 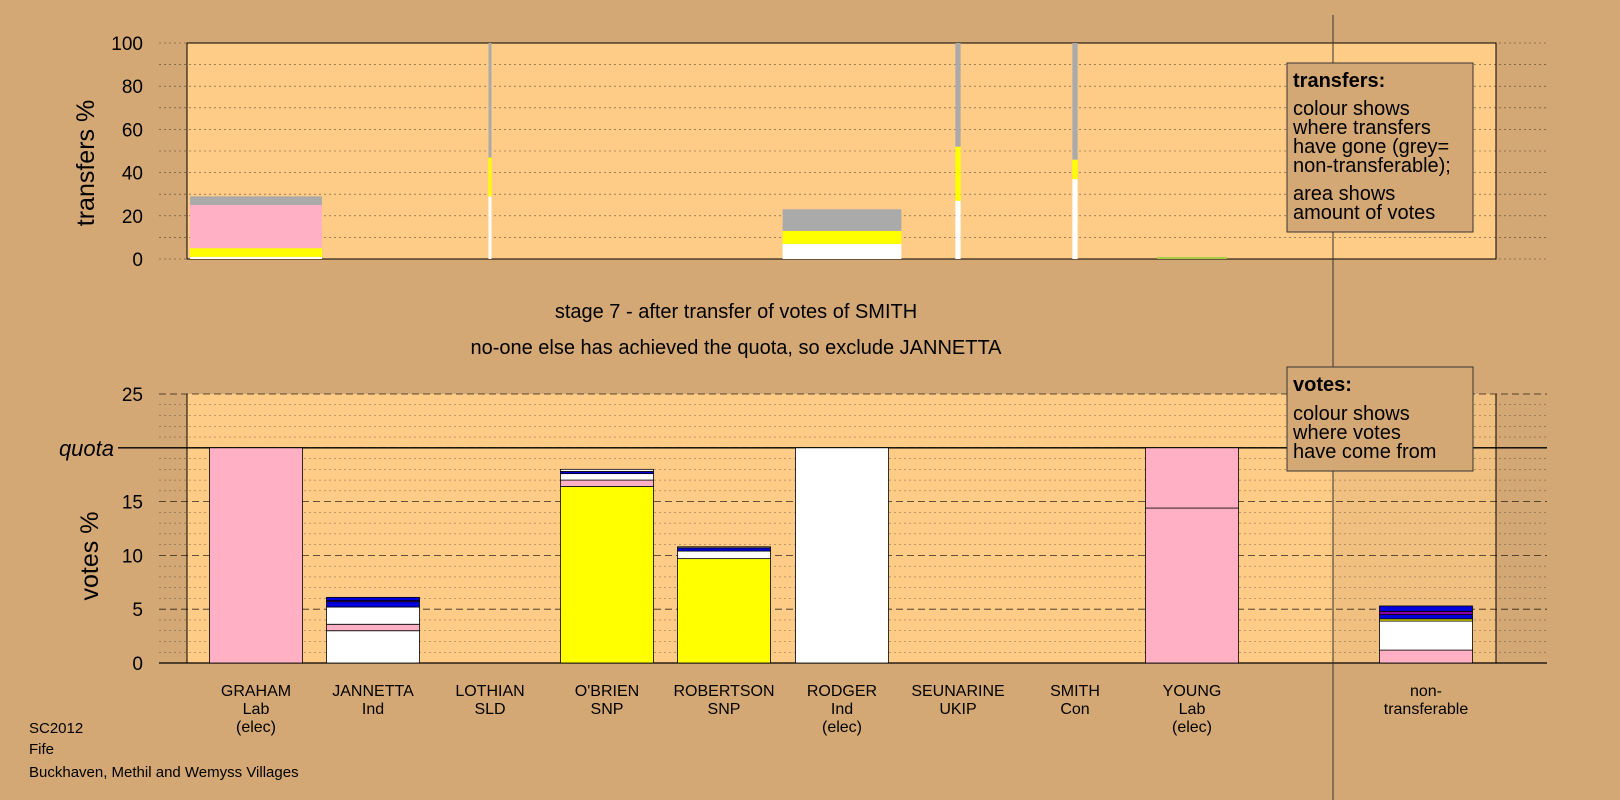 What do you see at coordinates (56, 728) in the screenshot?
I see `footer-election: SC2012` at bounding box center [56, 728].